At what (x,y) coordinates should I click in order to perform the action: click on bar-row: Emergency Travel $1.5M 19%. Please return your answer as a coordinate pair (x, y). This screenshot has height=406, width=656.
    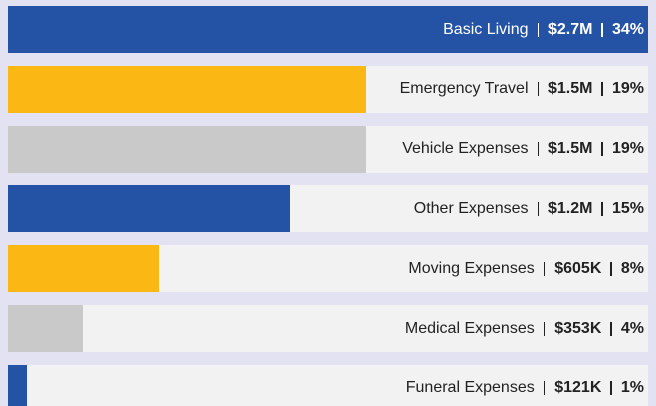
    Looking at the image, I should click on (328, 89).